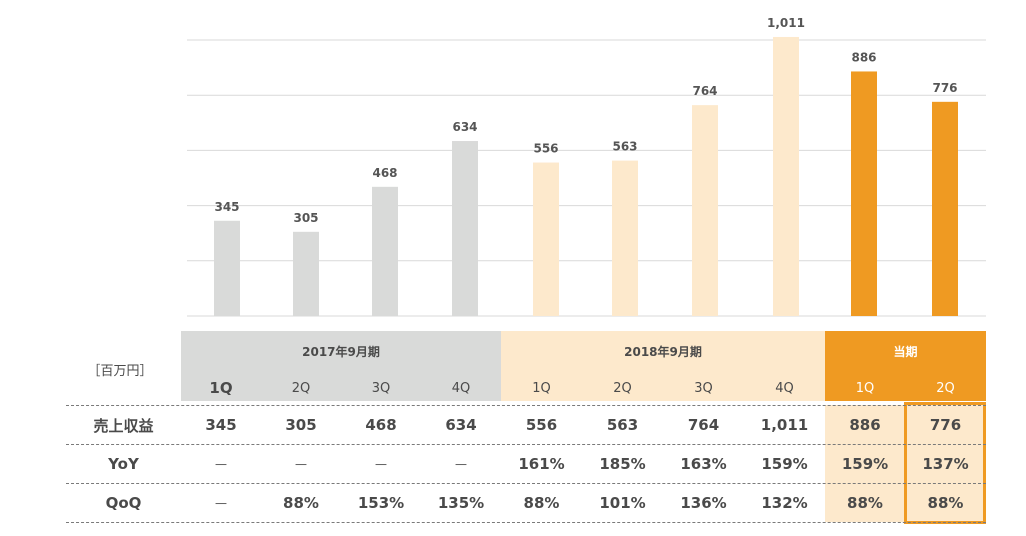 This screenshot has width=1026, height=536. I want to click on bar-value-label: 563, so click(624, 147).